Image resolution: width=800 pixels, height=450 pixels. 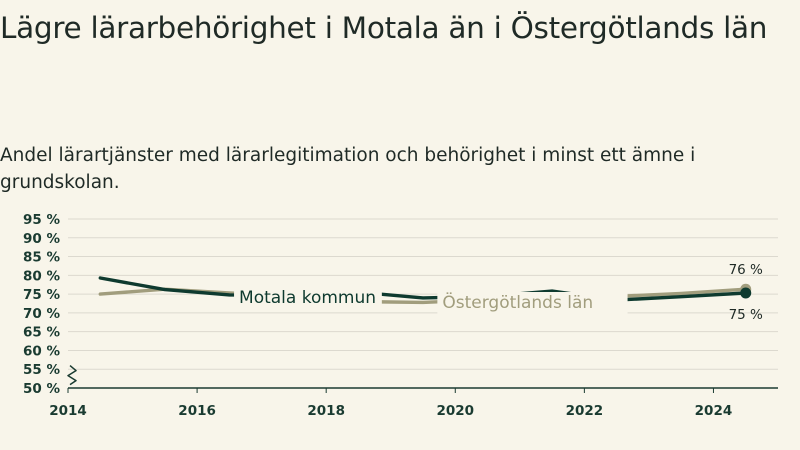 What do you see at coordinates (68, 411) in the screenshot?
I see `x-tick-label-2014: 2014` at bounding box center [68, 411].